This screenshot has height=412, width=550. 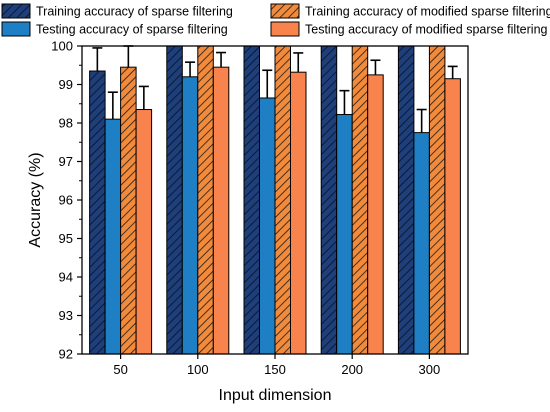 I want to click on y-axis: 92 93 94 95 96 97 98 99 100, so click(x=66, y=200).